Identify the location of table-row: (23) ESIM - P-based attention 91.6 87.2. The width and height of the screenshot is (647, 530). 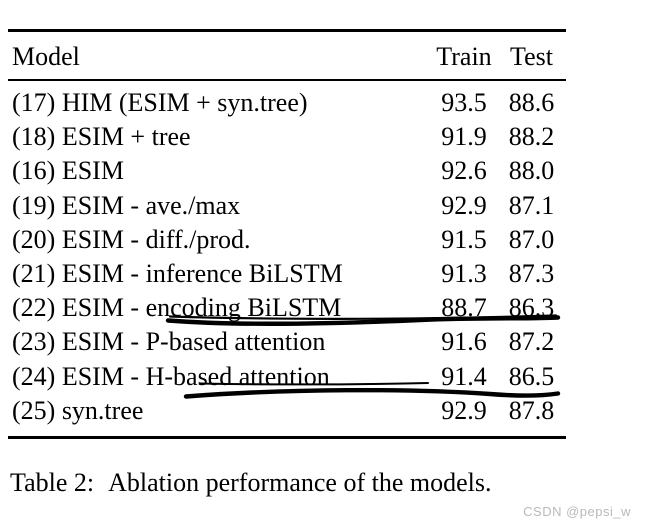
(287, 342).